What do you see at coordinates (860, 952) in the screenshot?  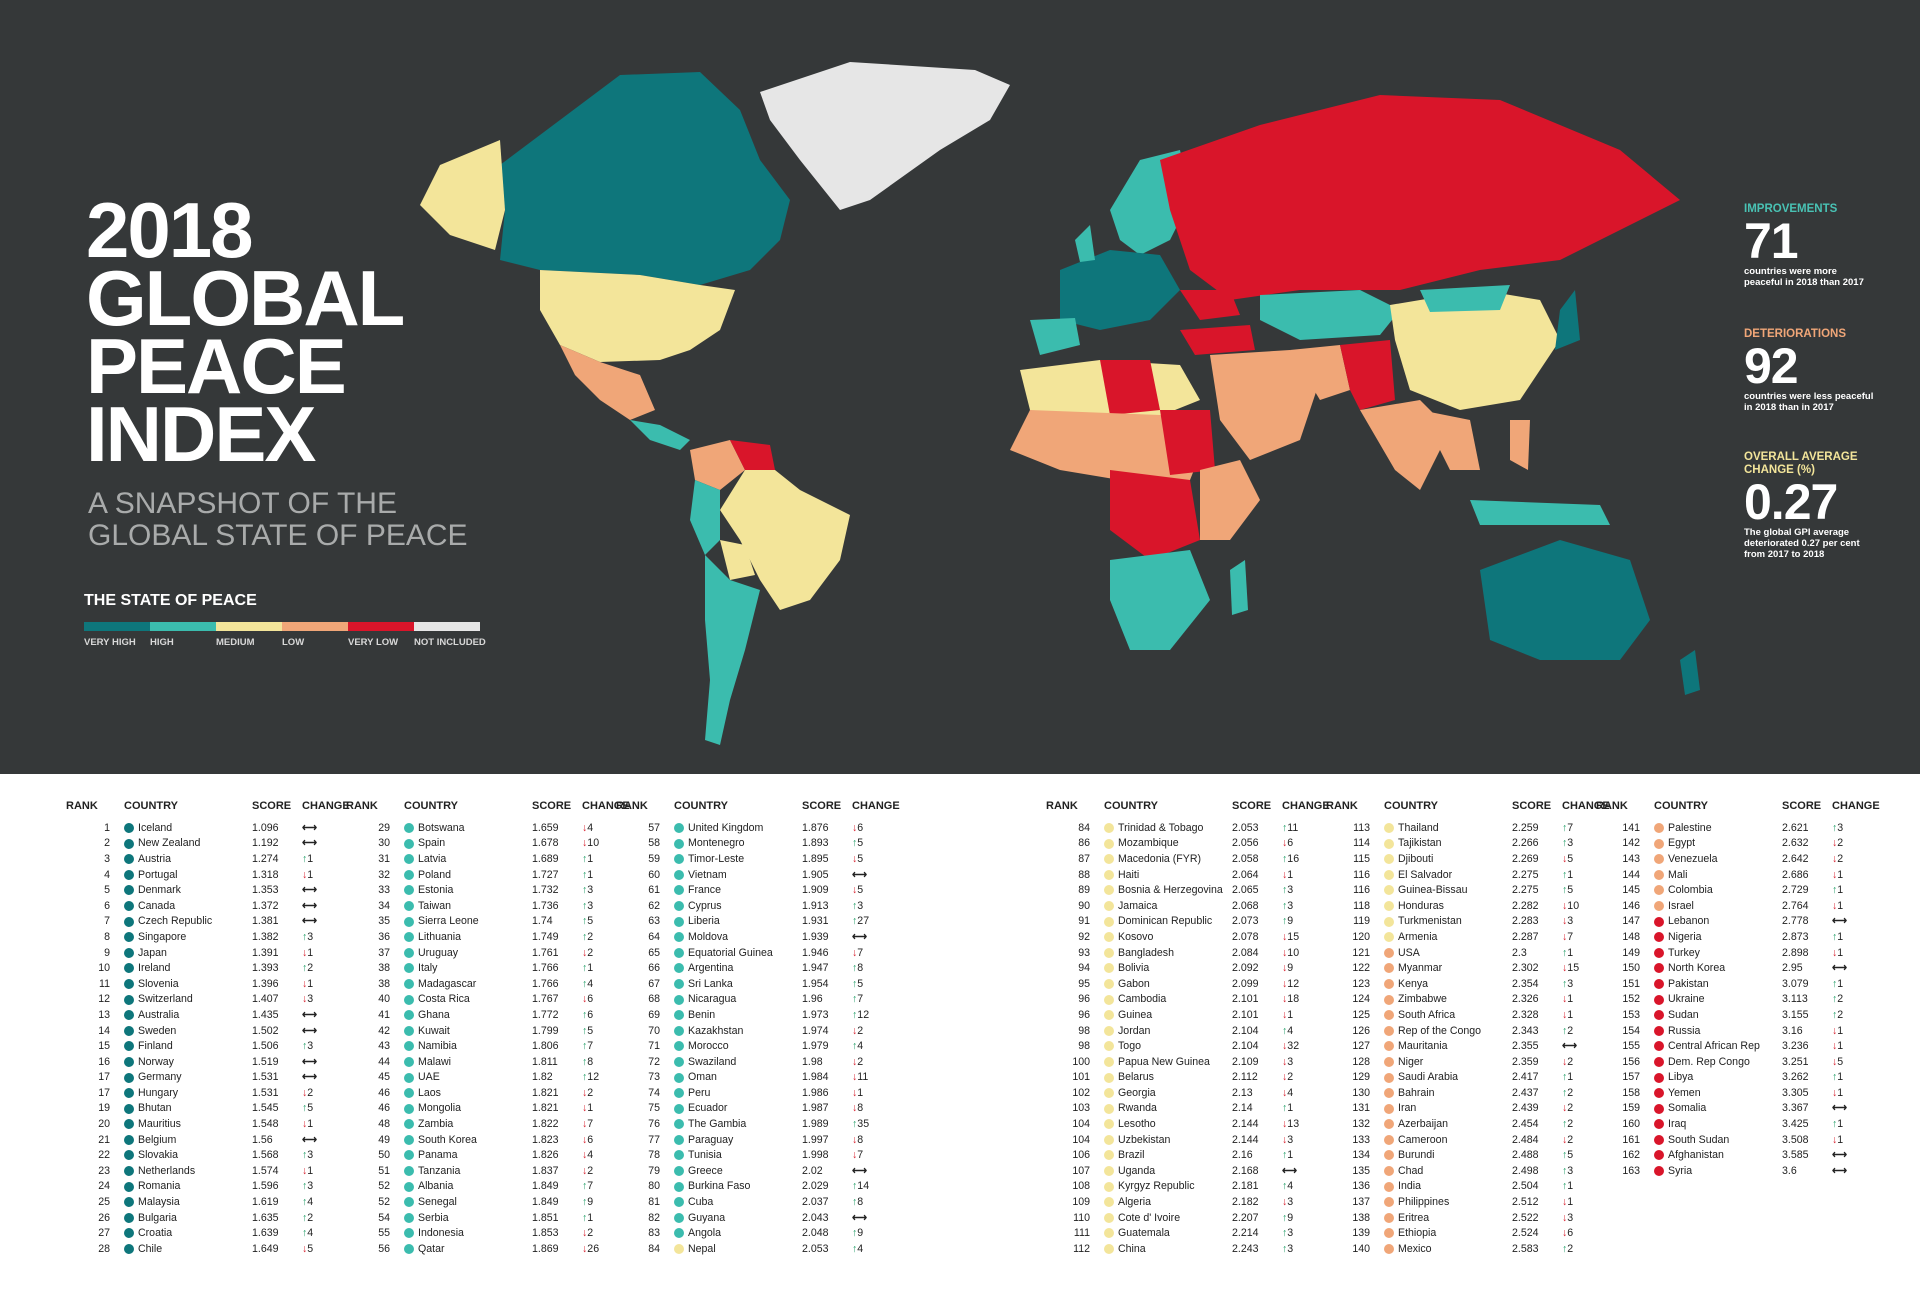 I see `change-value: 7` at bounding box center [860, 952].